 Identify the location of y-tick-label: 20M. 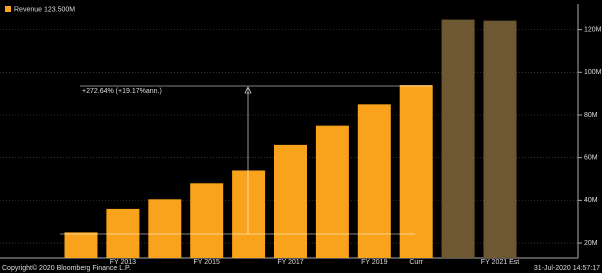
(591, 243).